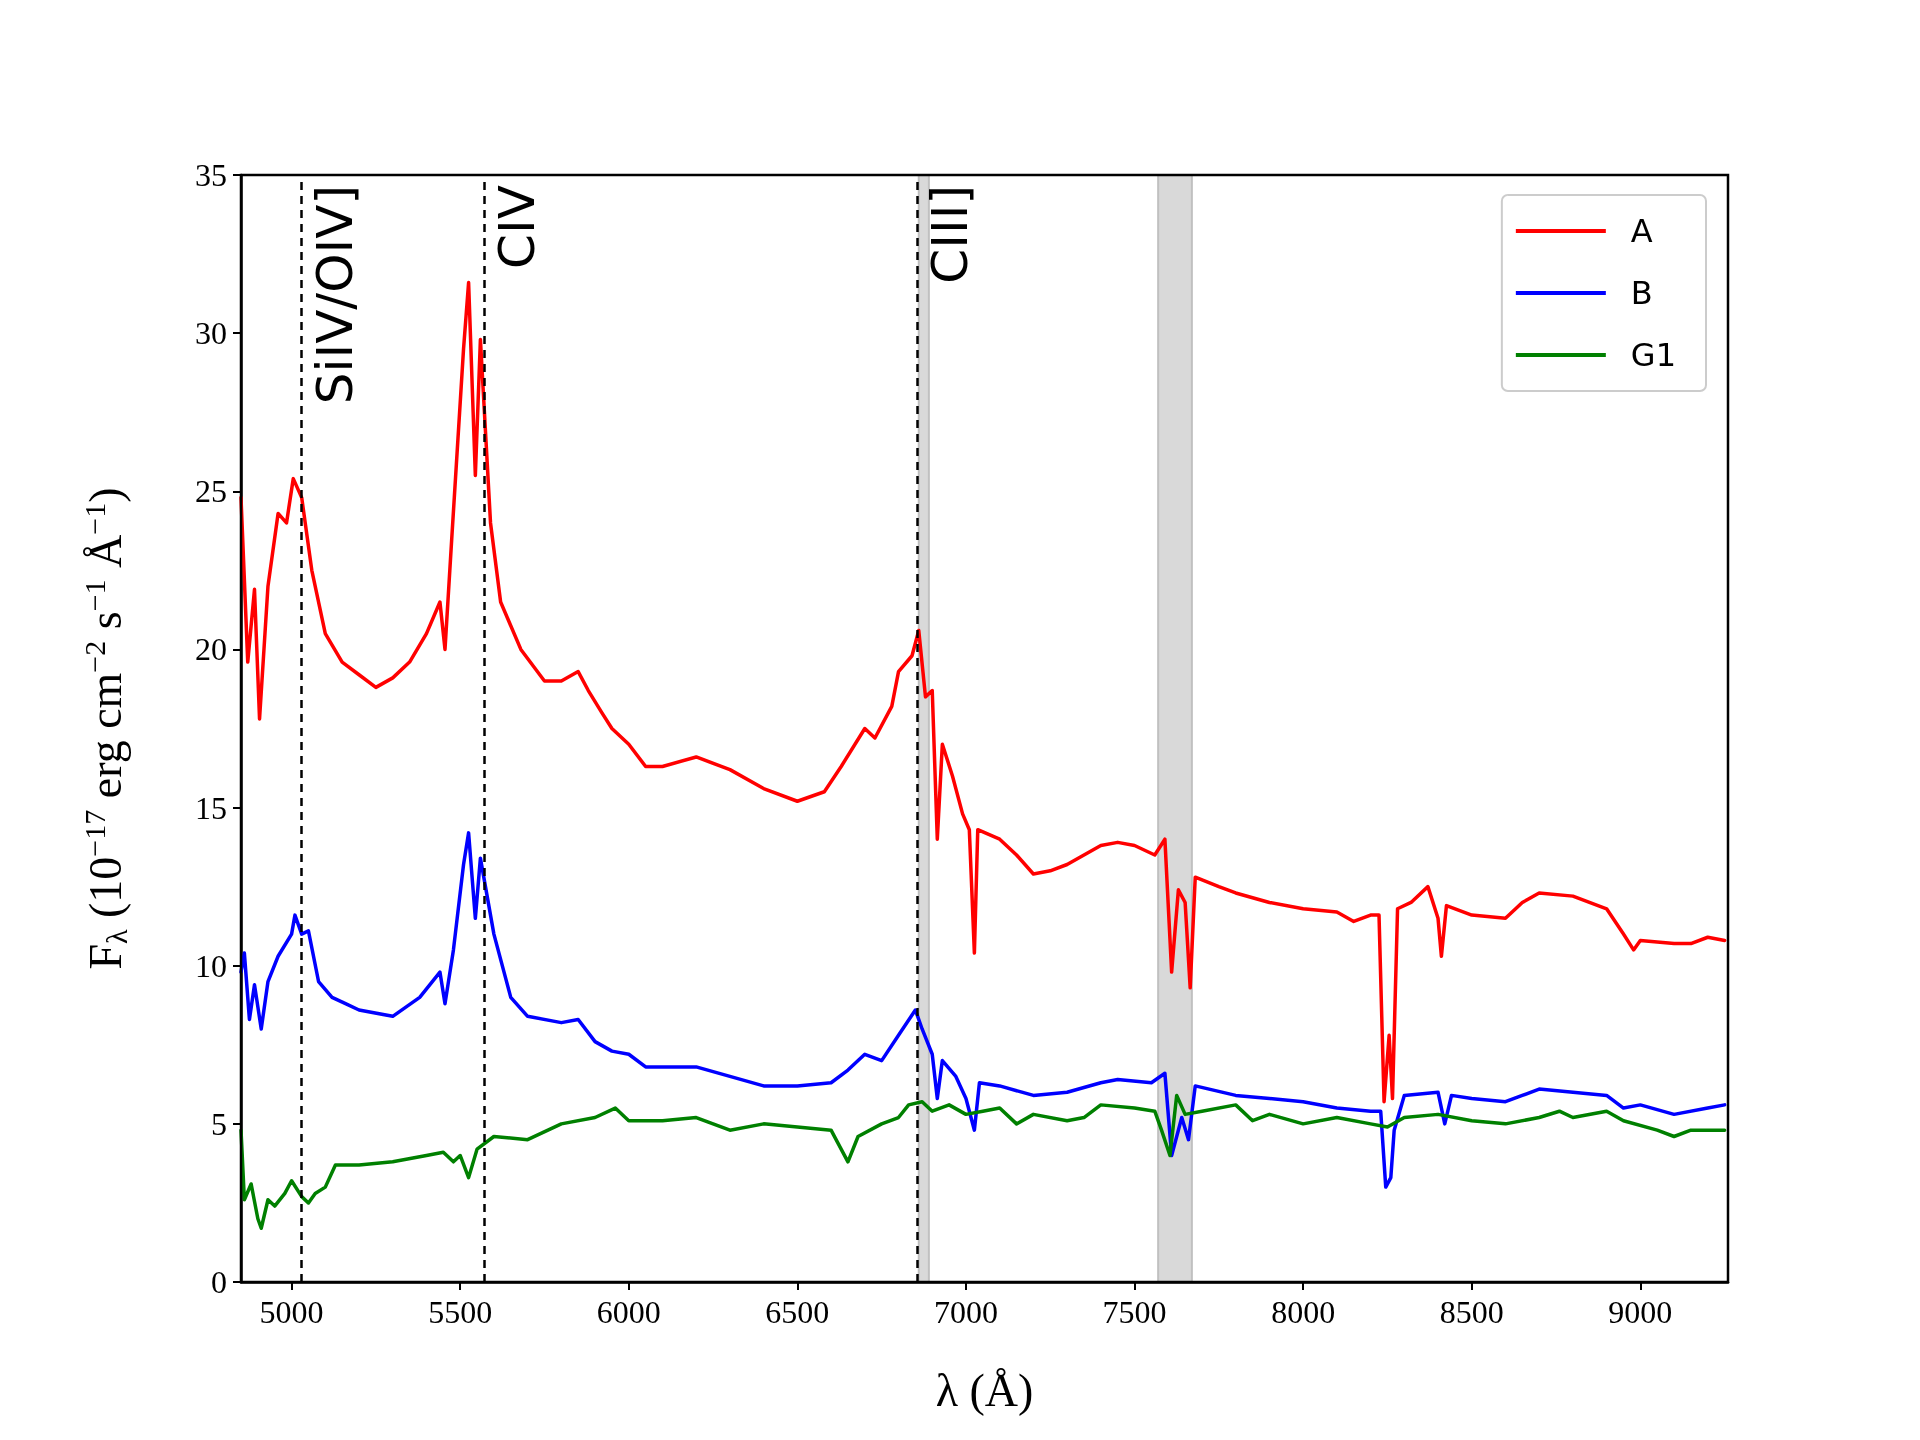 The height and width of the screenshot is (1440, 1920). What do you see at coordinates (460, 1312) in the screenshot?
I see `x-tick-label: 5500` at bounding box center [460, 1312].